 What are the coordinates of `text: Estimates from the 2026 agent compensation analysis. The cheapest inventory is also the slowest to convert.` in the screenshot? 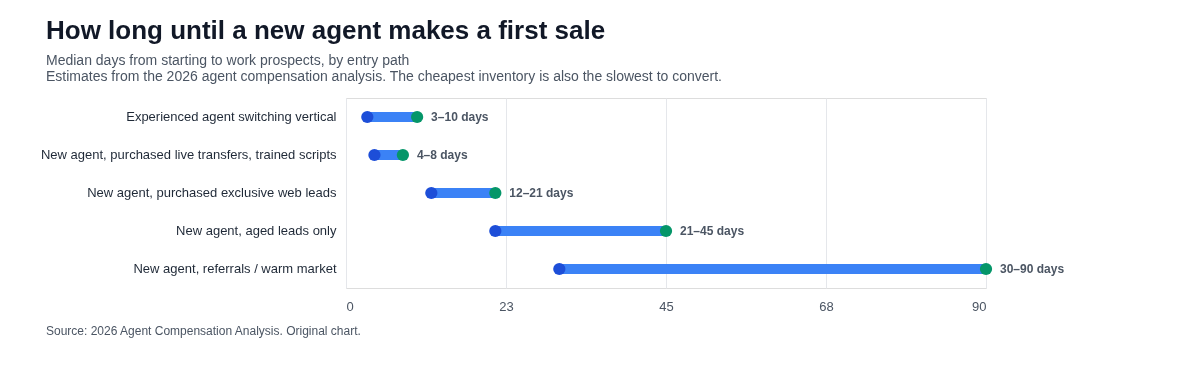 It's located at (384, 76).